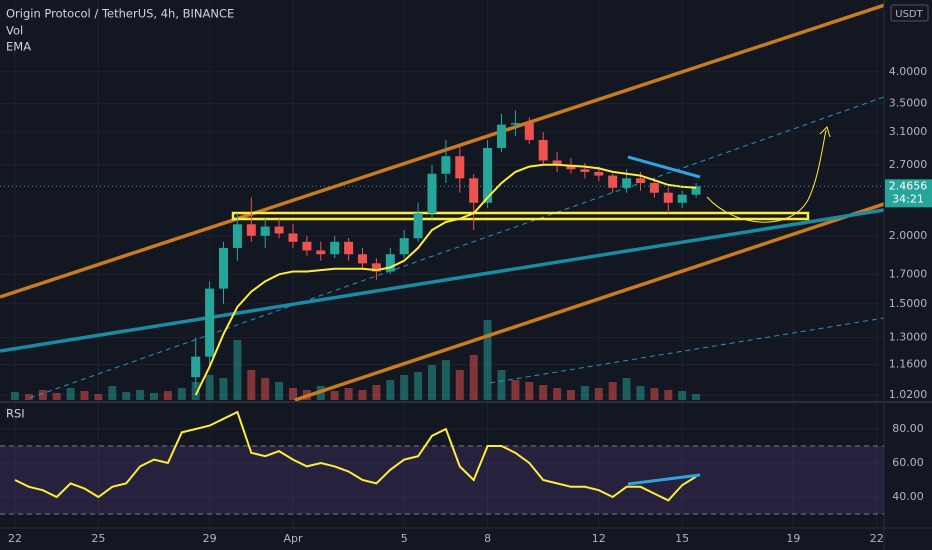  I want to click on y-tick-label: 1.3000, so click(908, 337).